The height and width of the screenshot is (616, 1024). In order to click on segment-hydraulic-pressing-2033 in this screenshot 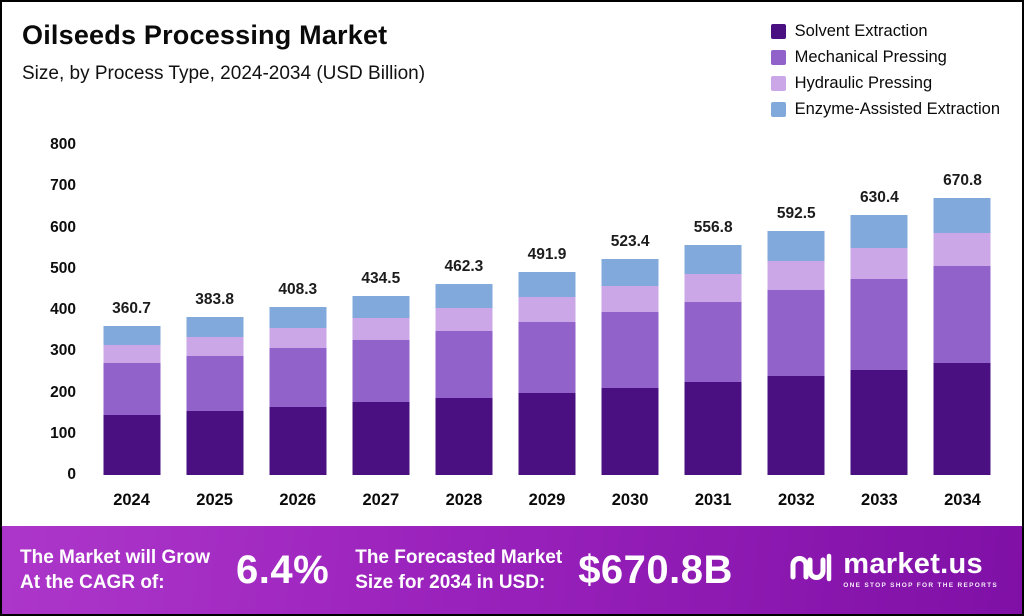, I will do `click(879, 263)`.